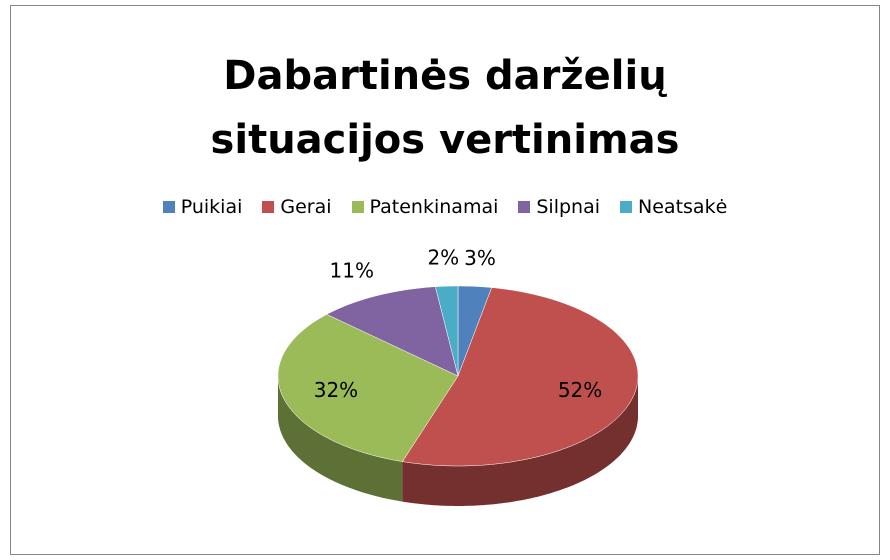 Image resolution: width=890 pixels, height=560 pixels. What do you see at coordinates (306, 207) in the screenshot?
I see `legend-label: Gerai` at bounding box center [306, 207].